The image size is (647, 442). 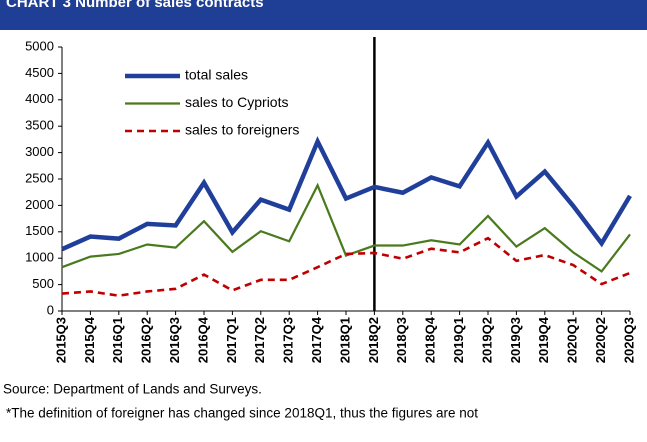 I want to click on y-tick-label: 3500, so click(x=39, y=125).